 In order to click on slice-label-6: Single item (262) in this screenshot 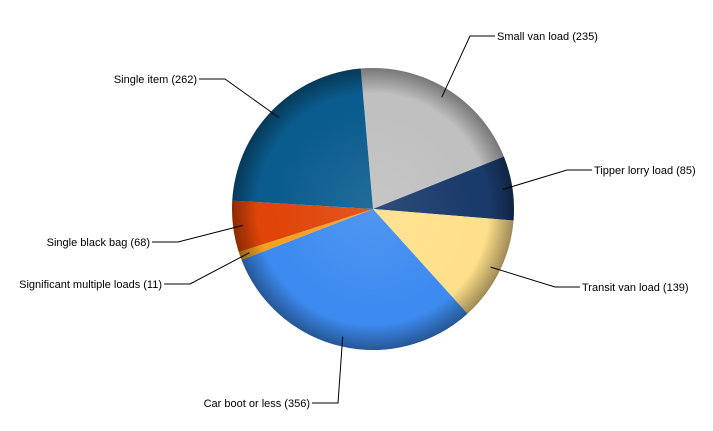, I will do `click(155, 80)`.